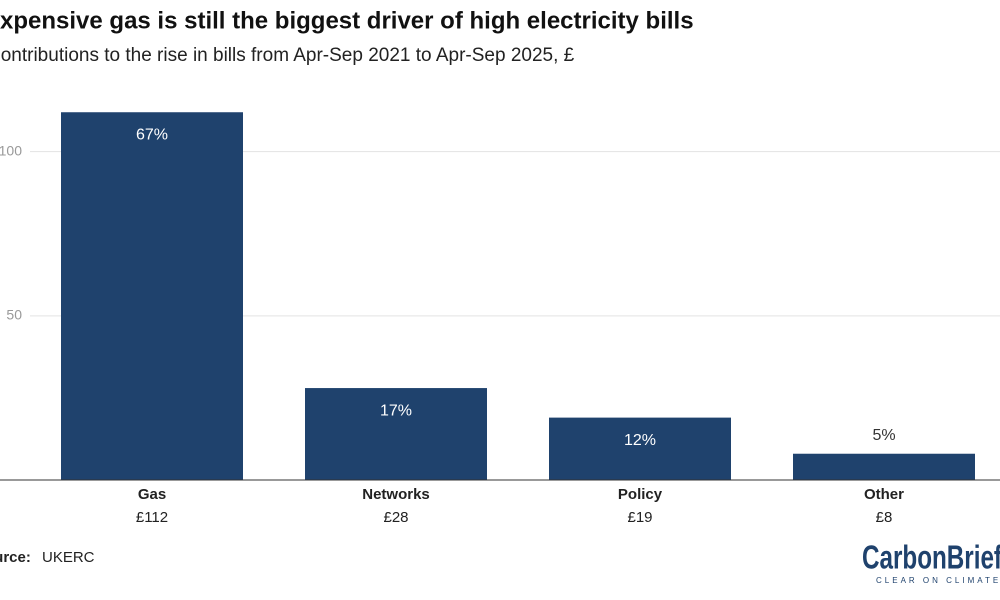 The image size is (1000, 600). I want to click on logo-tagline: CLEAR ON CLIMATE, so click(938, 580).